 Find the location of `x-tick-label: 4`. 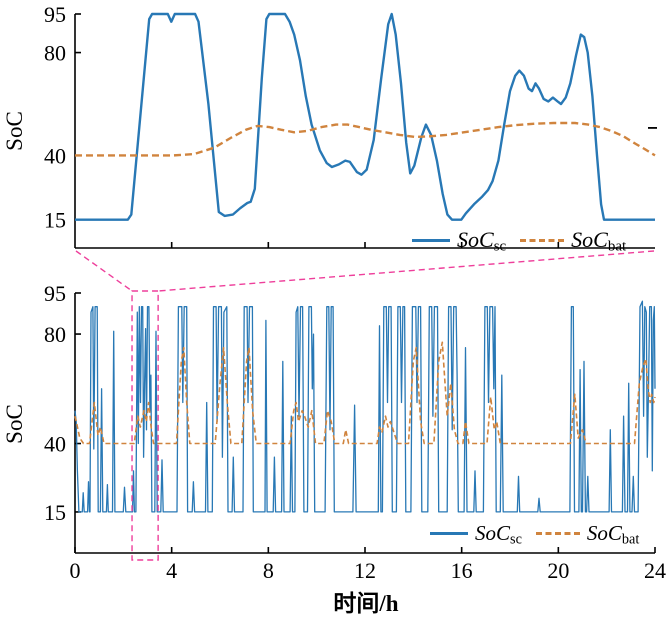

x-tick-label: 4 is located at coordinates (171, 570).